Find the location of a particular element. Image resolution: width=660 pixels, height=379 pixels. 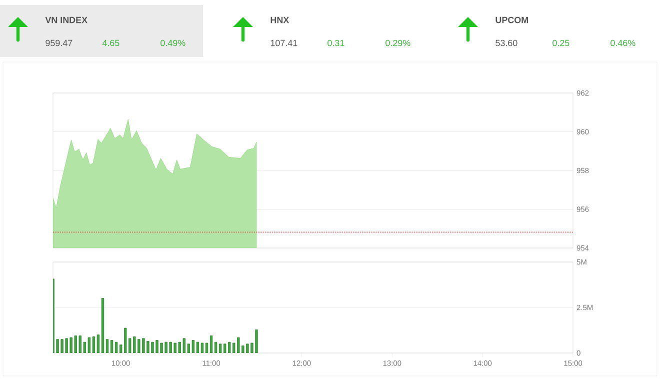

text: 0.46% is located at coordinates (623, 43).